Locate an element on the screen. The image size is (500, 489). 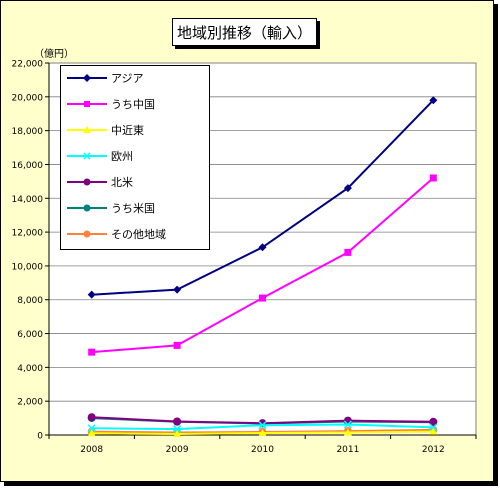
legend-item-europe: 欧州 is located at coordinates (134, 156).